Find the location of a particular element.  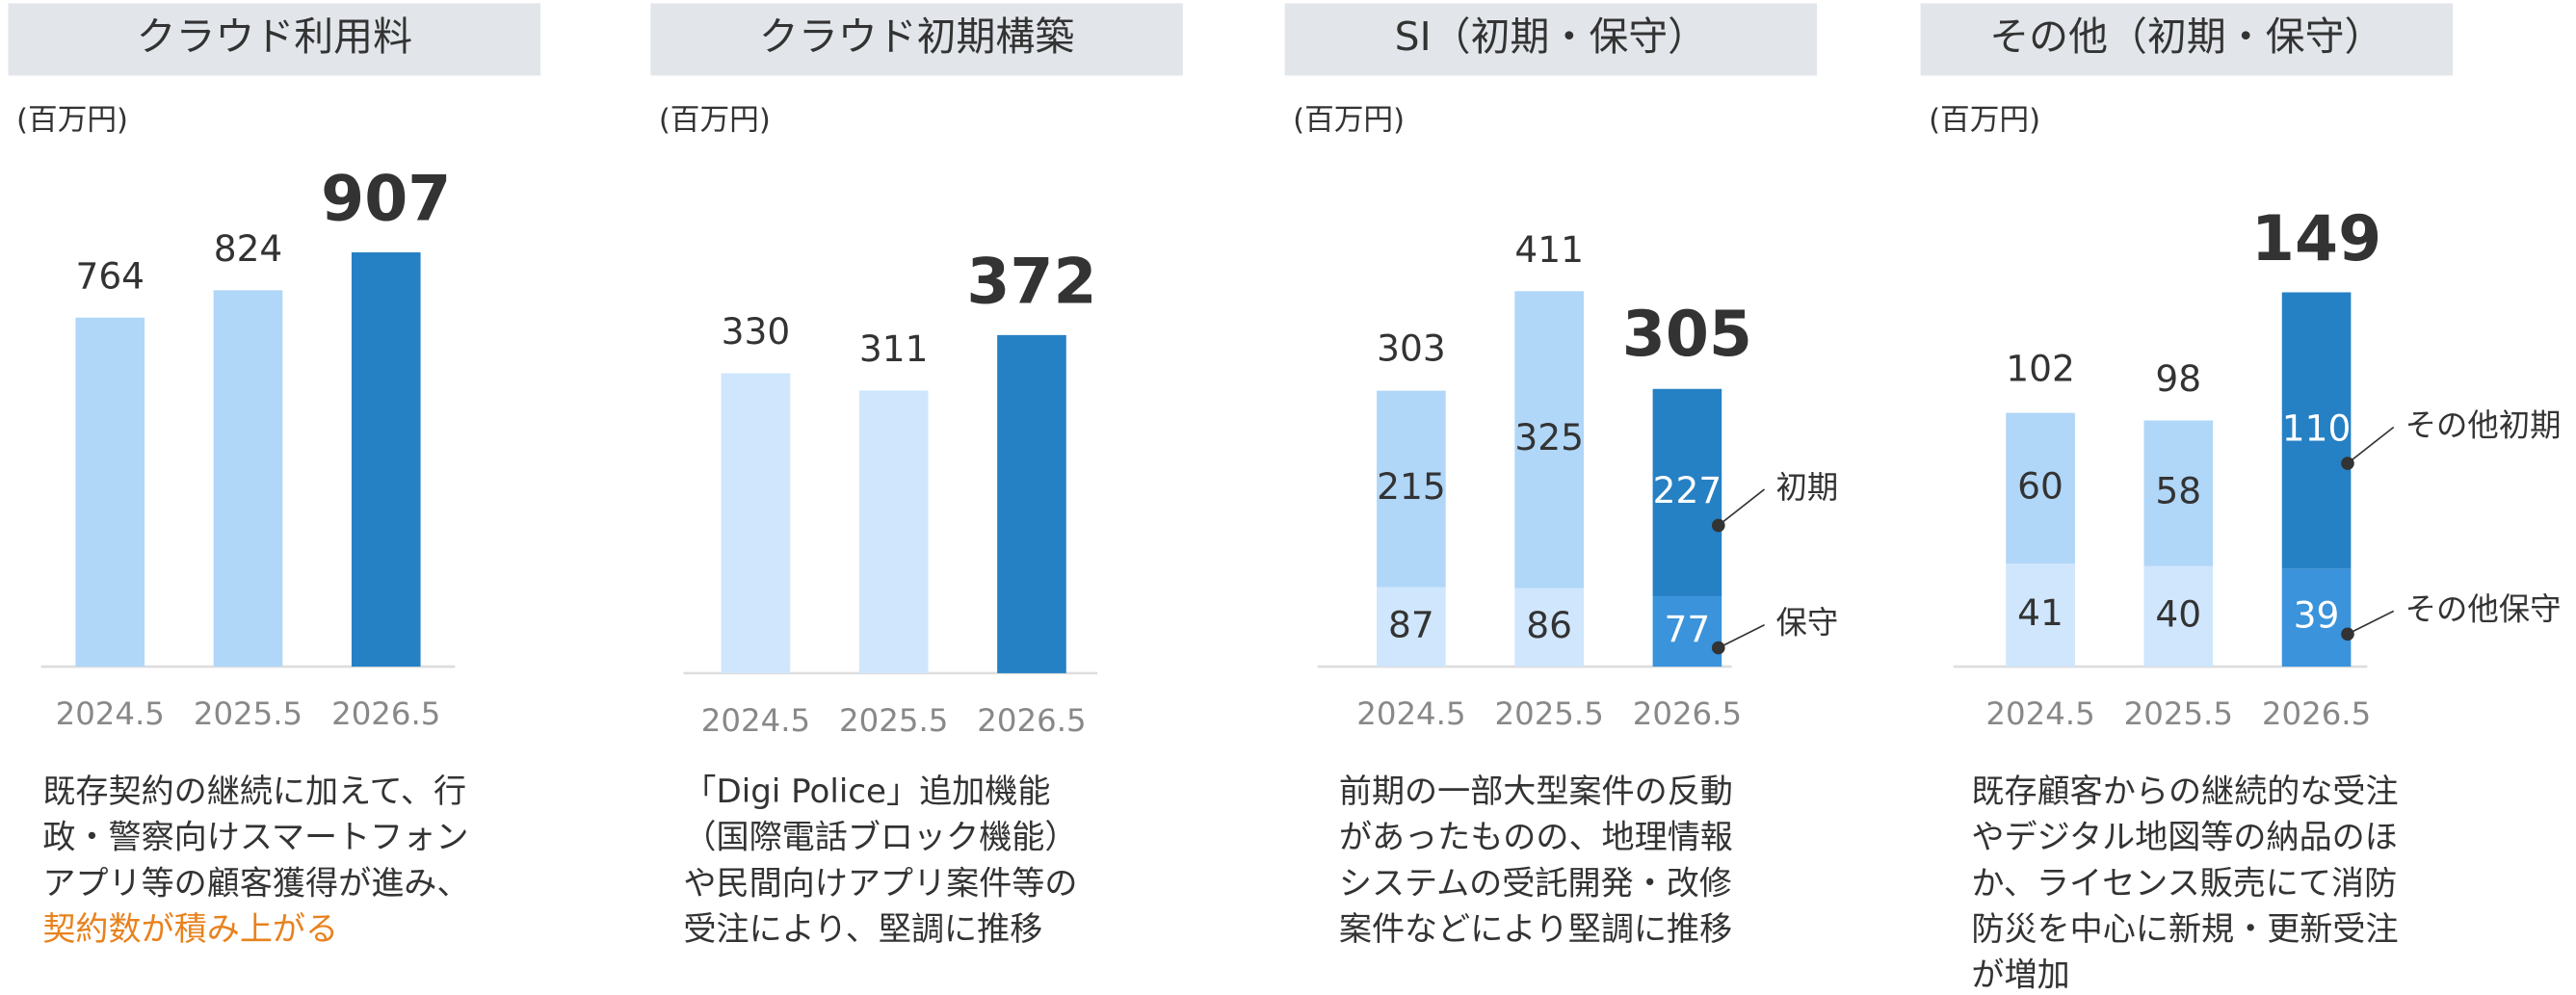

segment-label: 325 is located at coordinates (1549, 437).